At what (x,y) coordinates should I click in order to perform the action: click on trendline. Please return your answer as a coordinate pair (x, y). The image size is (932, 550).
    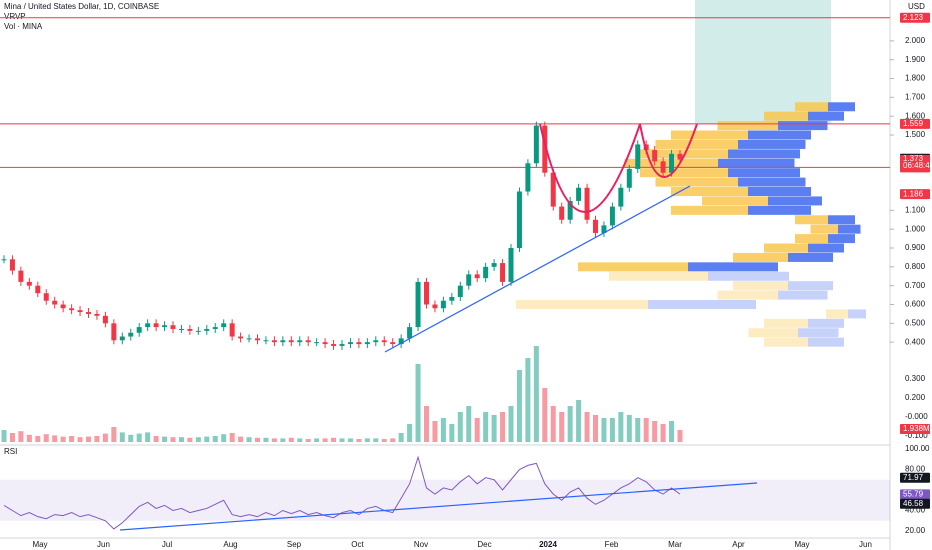
    Looking at the image, I should click on (438, 506).